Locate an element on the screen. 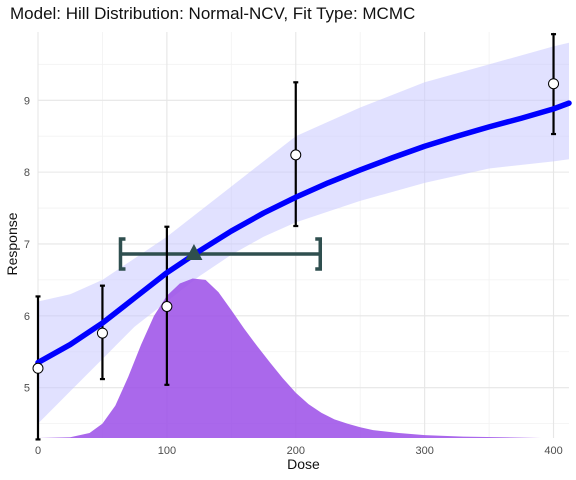  bmd-interval-layer is located at coordinates (220, 254).